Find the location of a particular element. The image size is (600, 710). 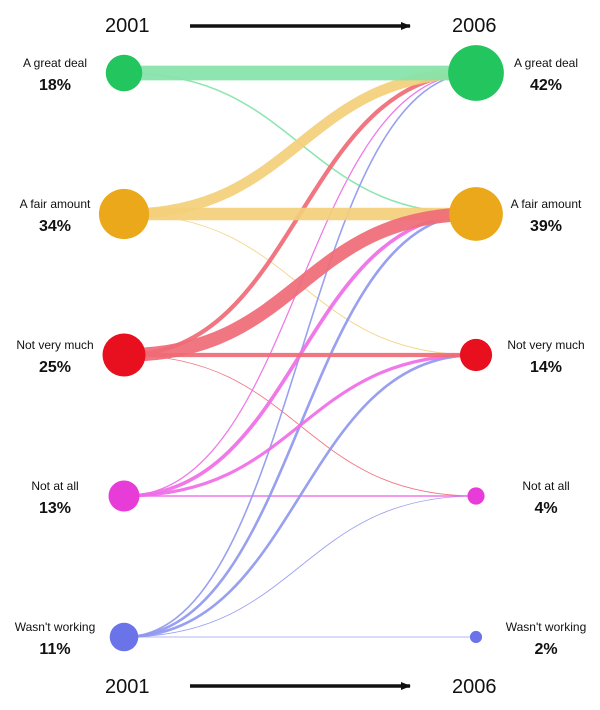

right-label-fair-amount: A fair amount is located at coordinates (546, 204).